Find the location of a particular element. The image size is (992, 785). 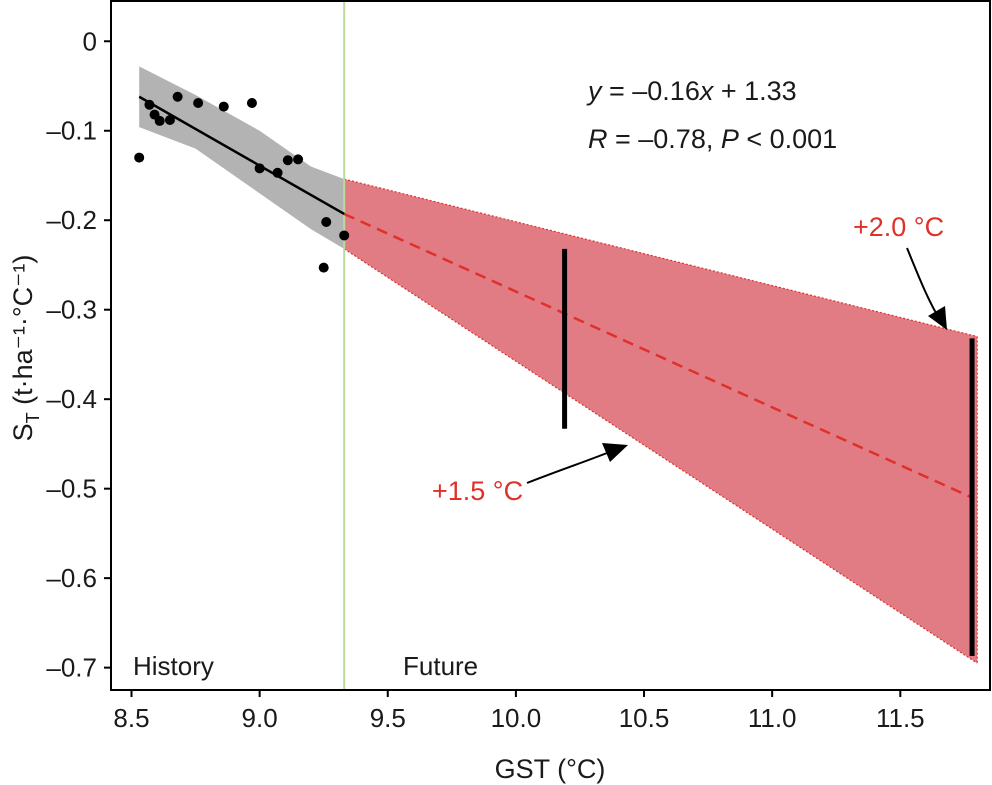

y-tick-label: –0.3 is located at coordinates (71, 310).